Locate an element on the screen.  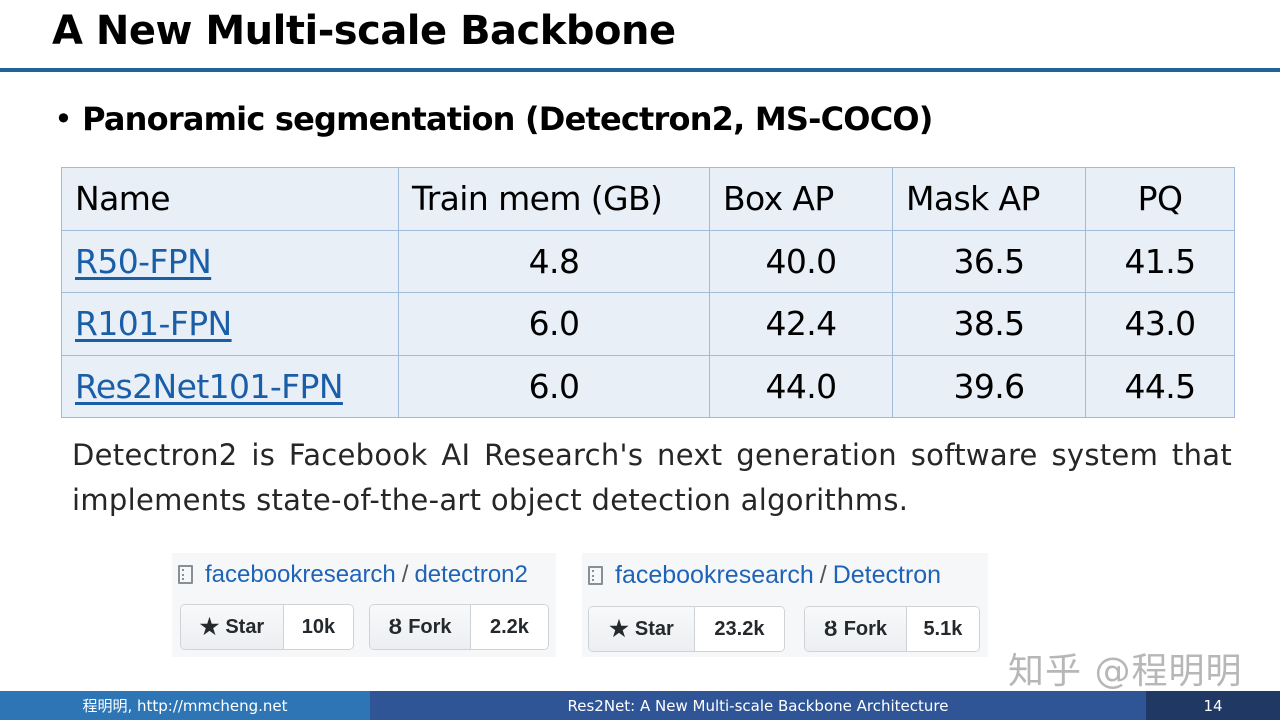
slide-title: A New Multi-scale Backbone is located at coordinates (364, 31).